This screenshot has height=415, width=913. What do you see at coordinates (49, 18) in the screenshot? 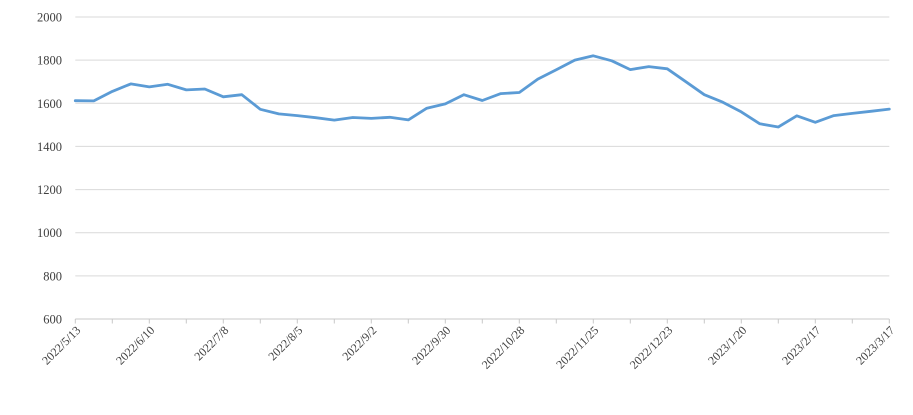
I see `y-axis-label: 2000` at bounding box center [49, 18].